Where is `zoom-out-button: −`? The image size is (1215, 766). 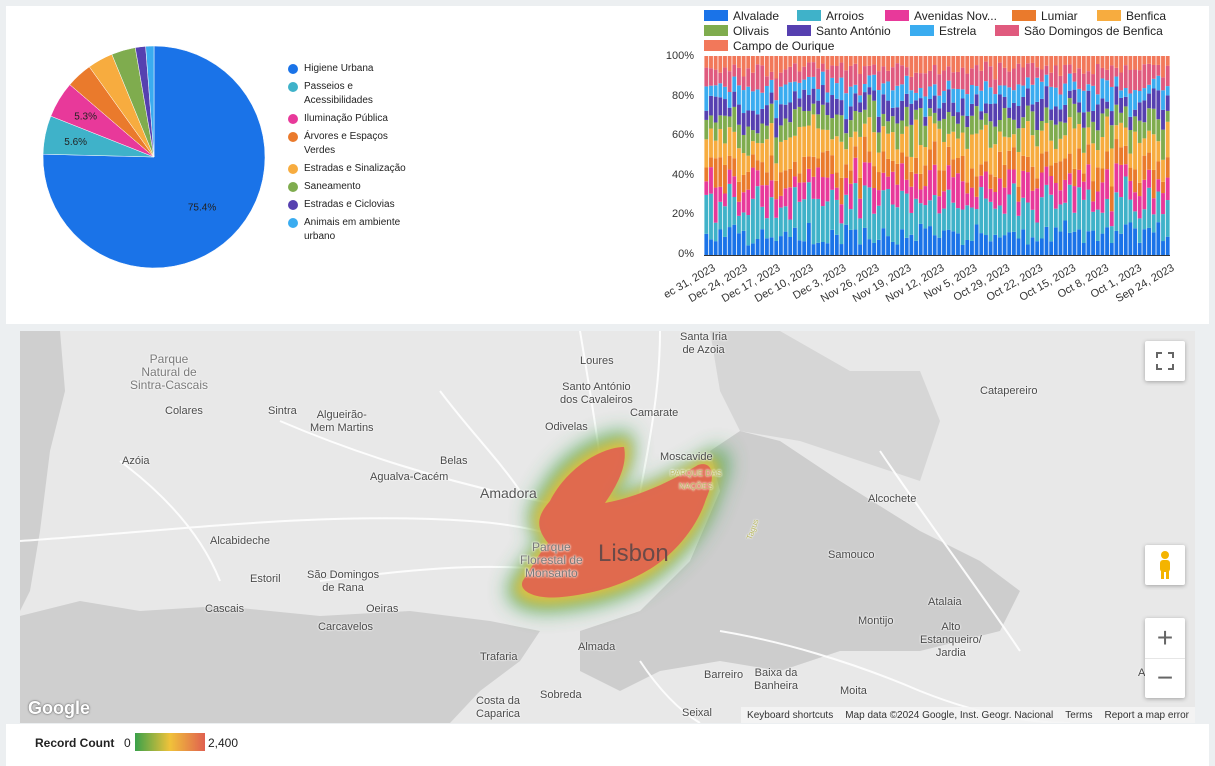
zoom-out-button: − is located at coordinates (1165, 679).